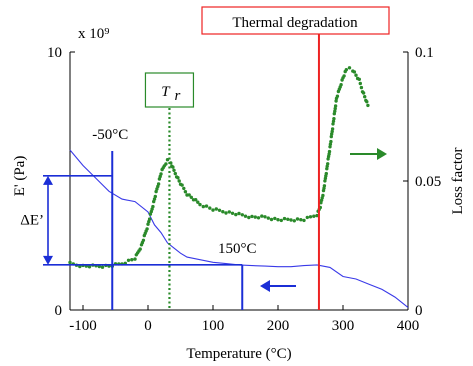  Describe the element at coordinates (419, 311) in the screenshot. I see `y-right-tick-label: 0` at that location.